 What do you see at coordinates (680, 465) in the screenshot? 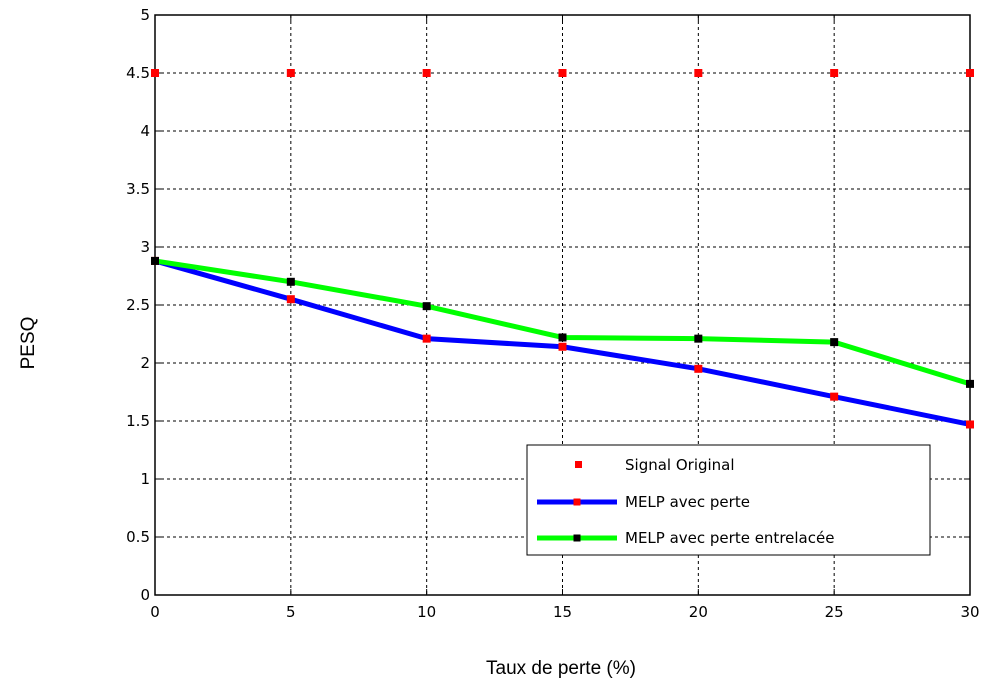
I see `legend-label-0: Signal Original` at bounding box center [680, 465].